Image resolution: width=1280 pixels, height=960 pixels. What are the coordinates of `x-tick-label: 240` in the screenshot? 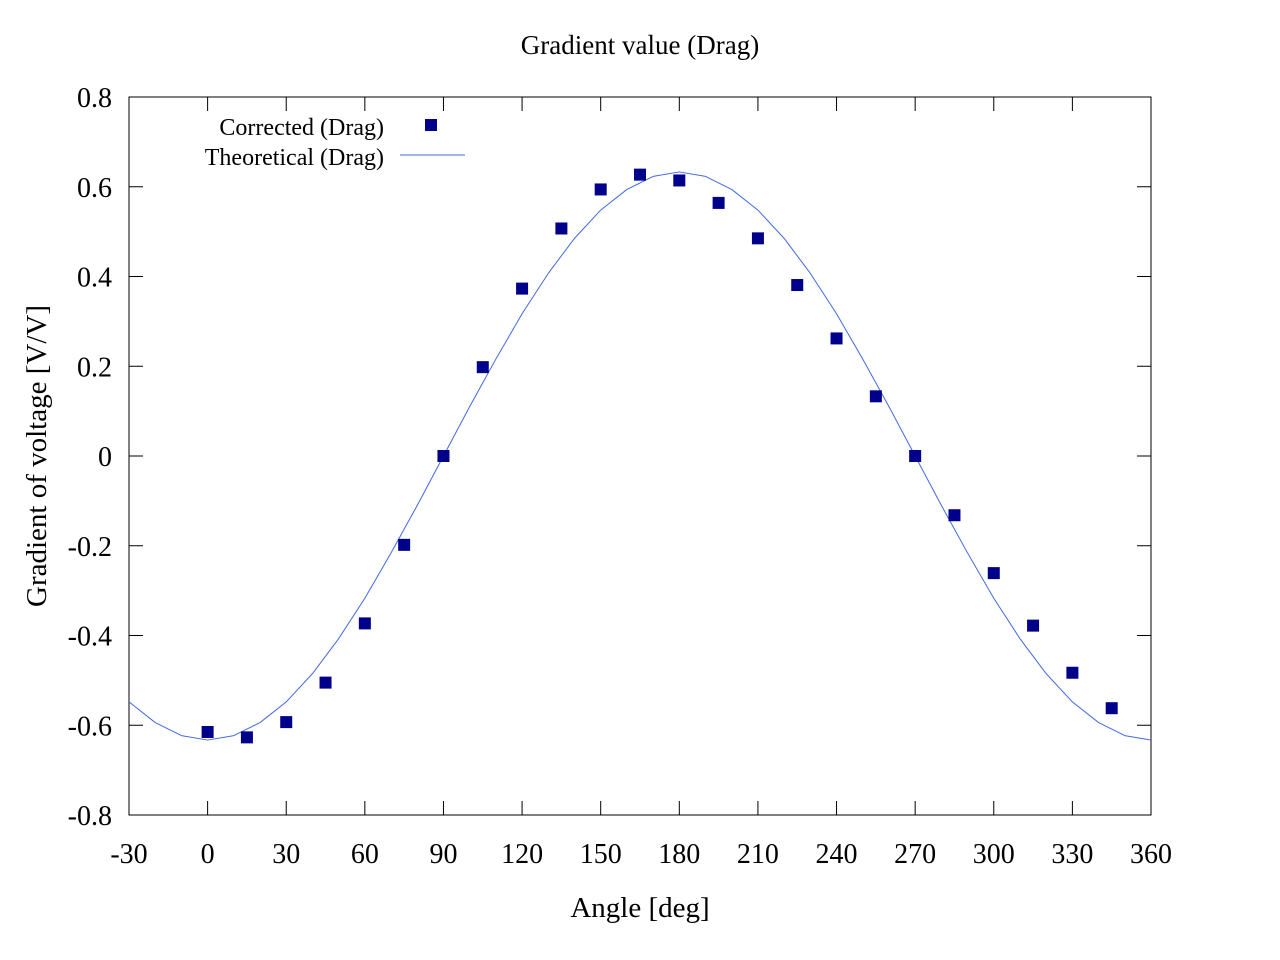 It's located at (837, 854).